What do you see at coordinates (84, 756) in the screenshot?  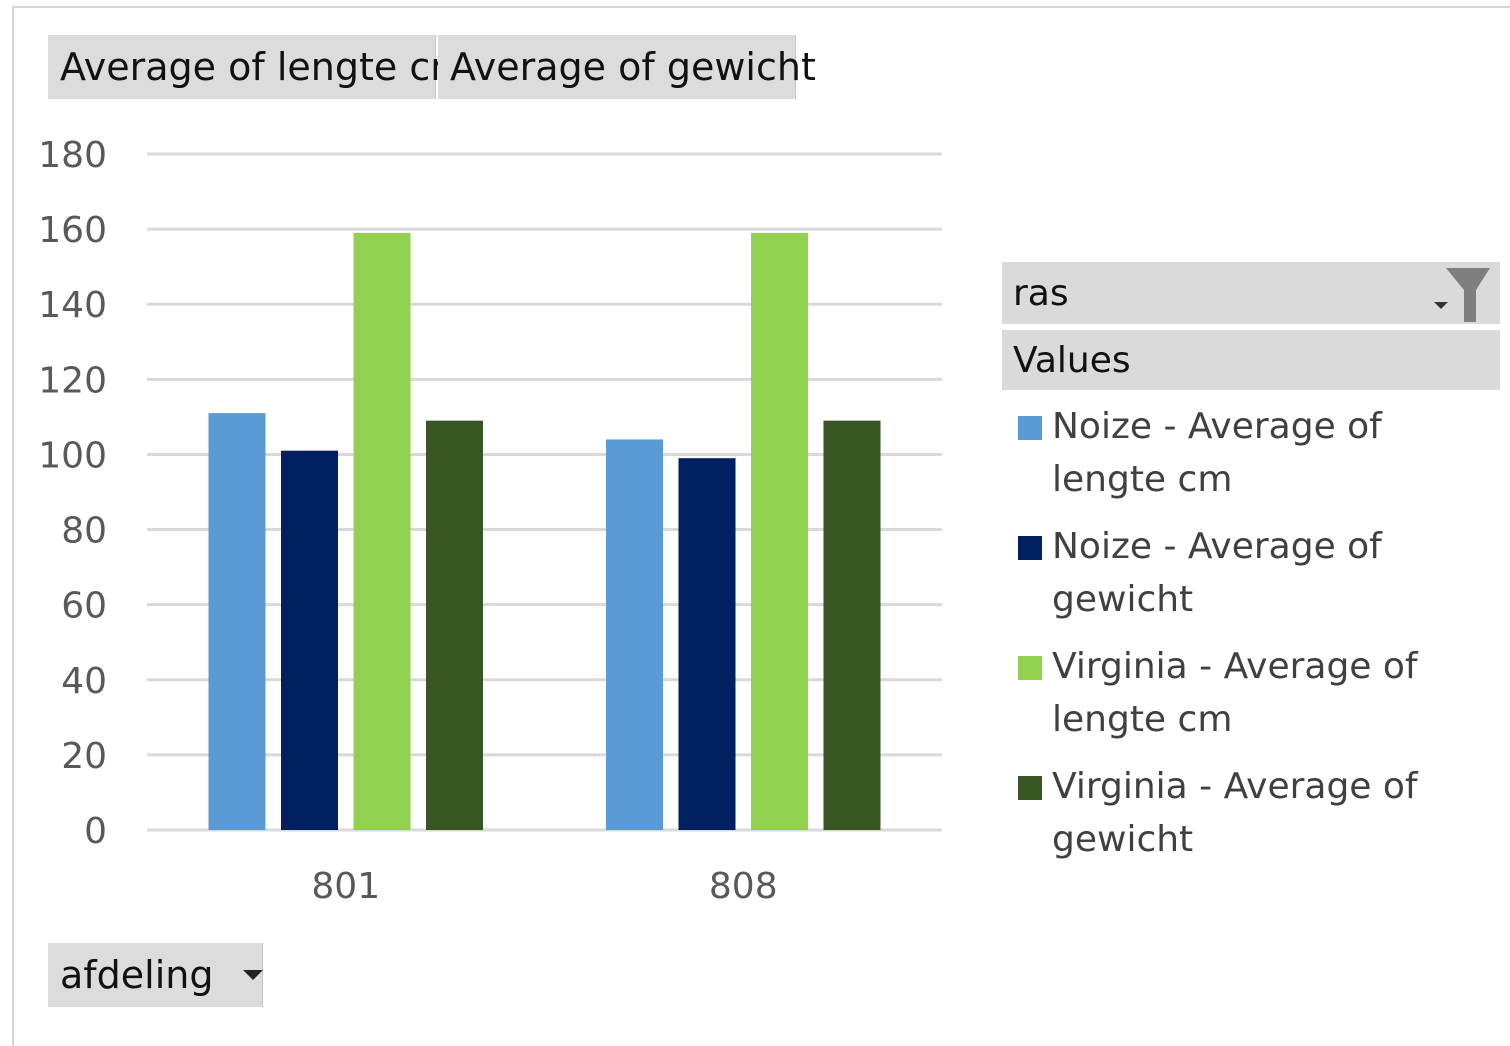 I see `y-tick-label: 20` at bounding box center [84, 756].